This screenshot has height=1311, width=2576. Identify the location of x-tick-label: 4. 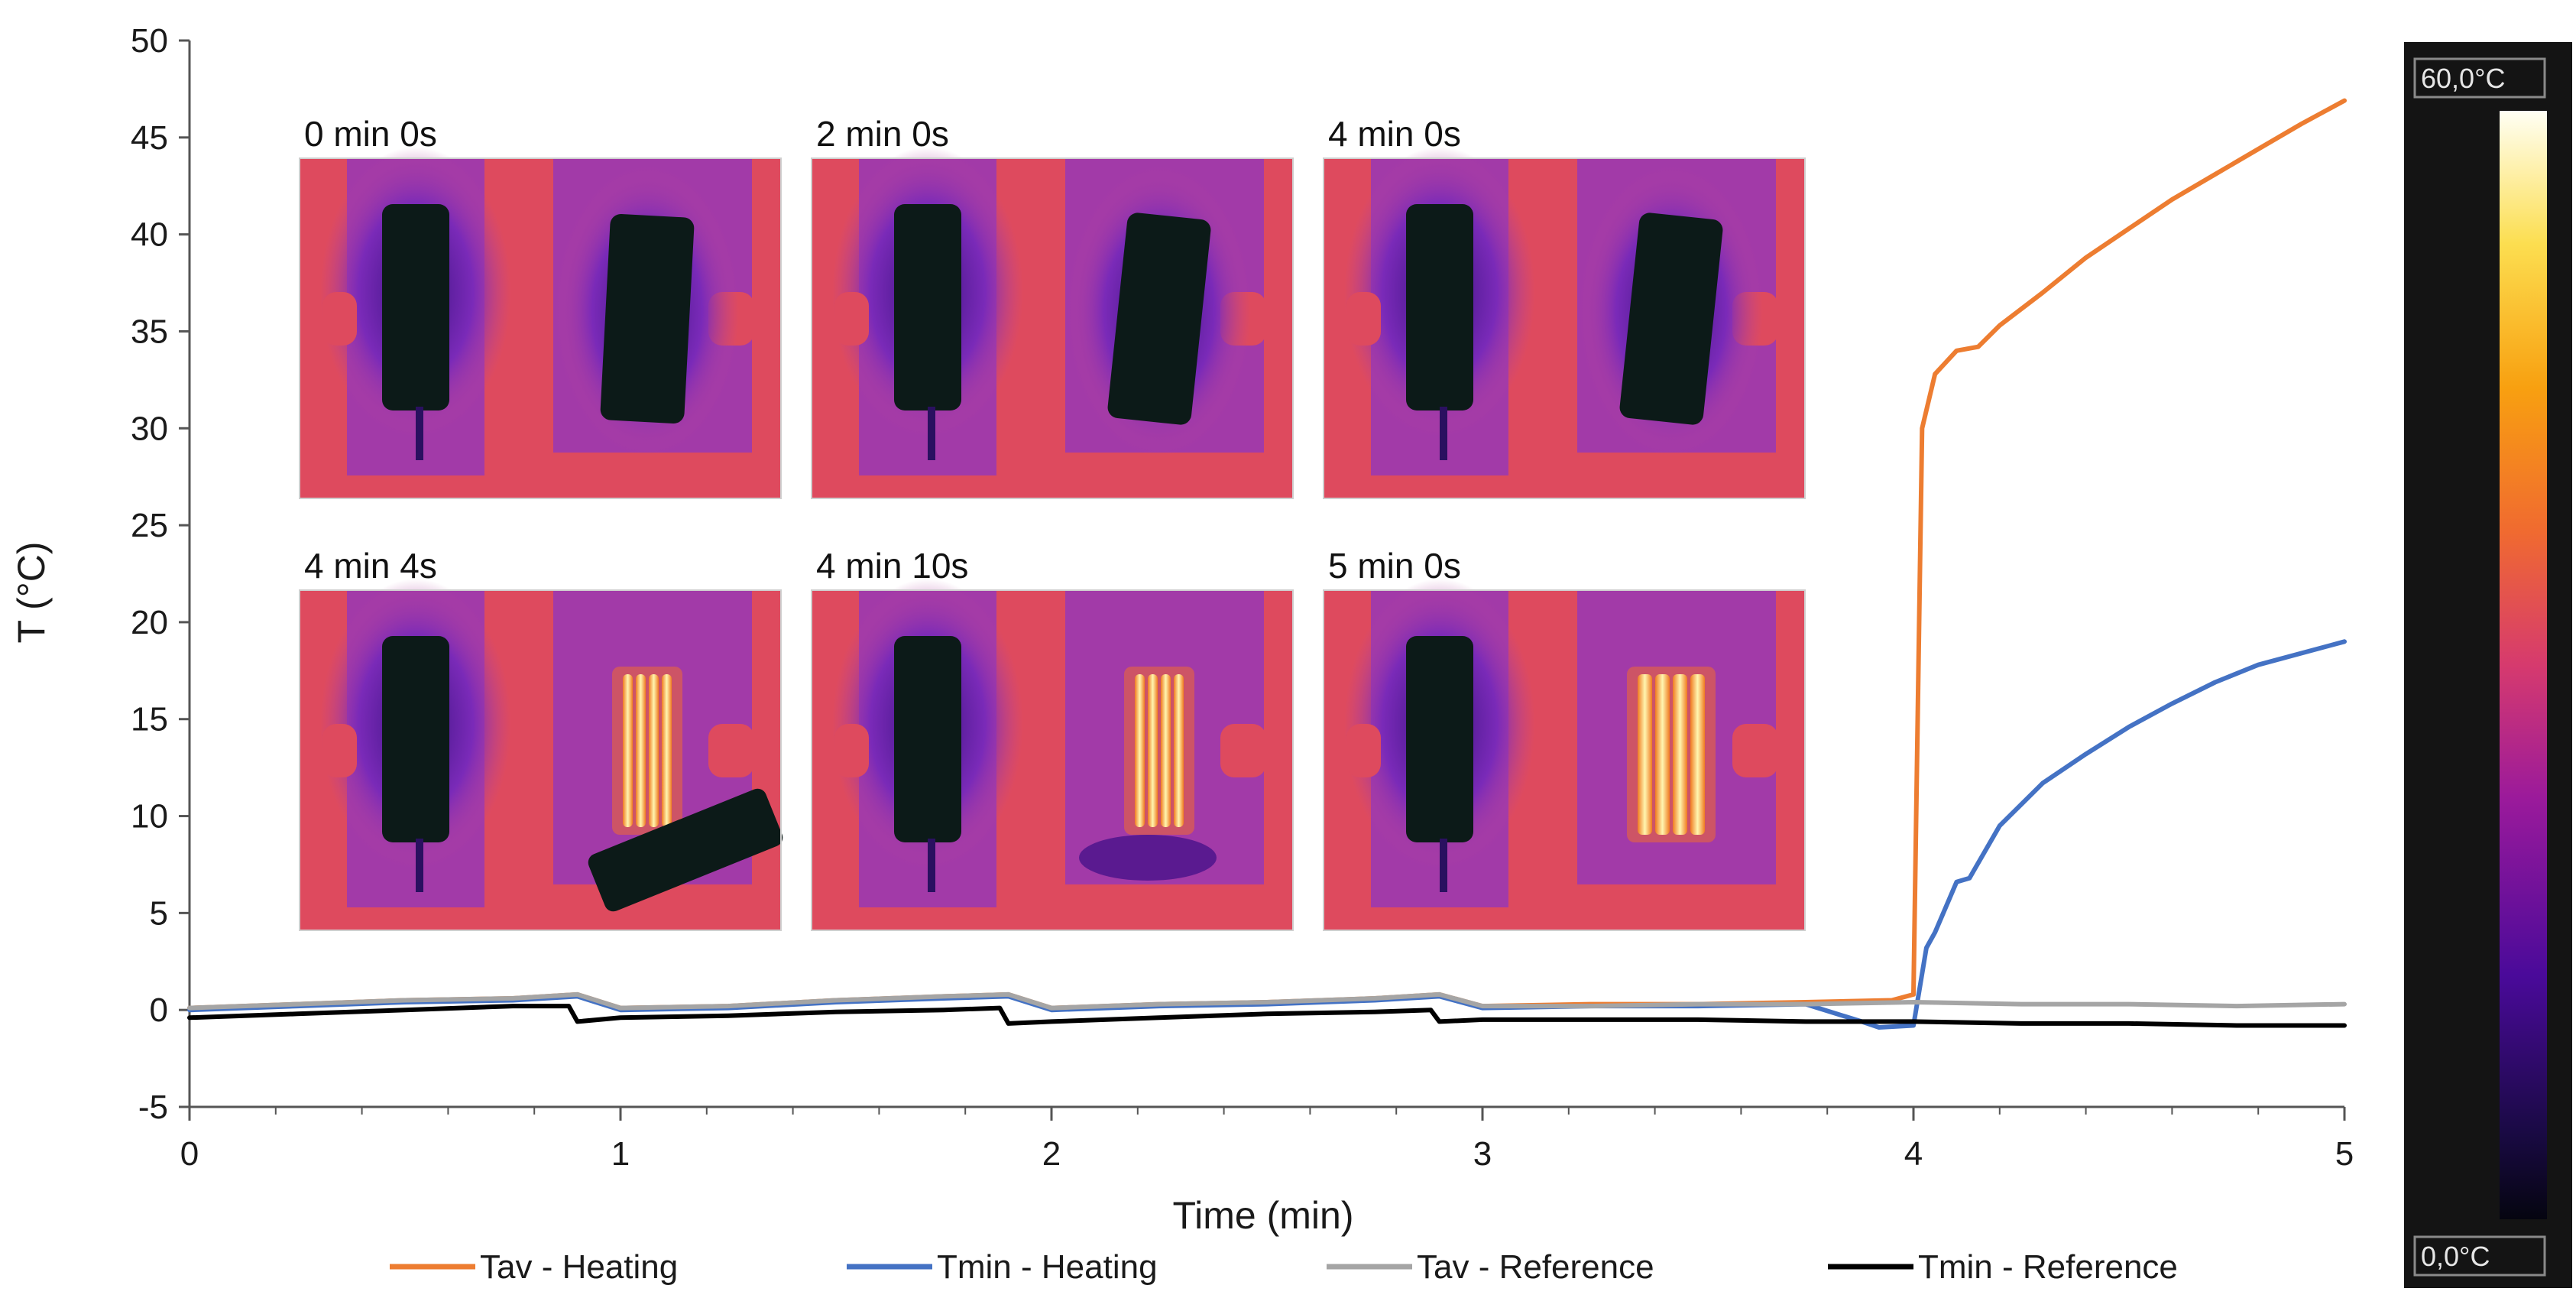
(1914, 1154).